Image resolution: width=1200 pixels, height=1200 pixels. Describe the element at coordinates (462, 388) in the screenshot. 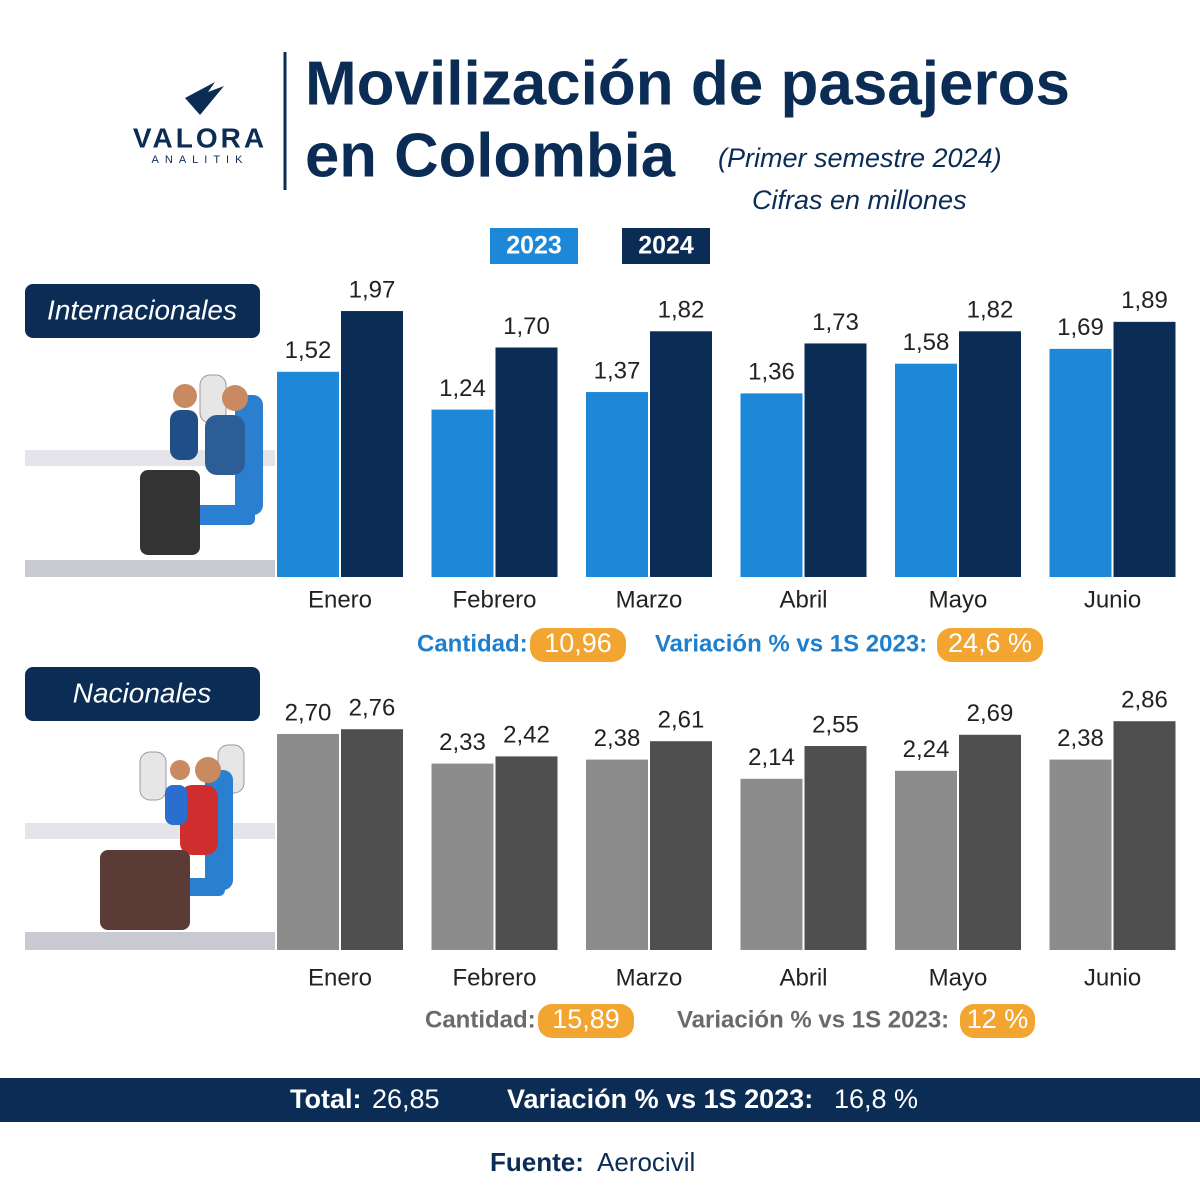

I see `value-label: 1,24` at that location.